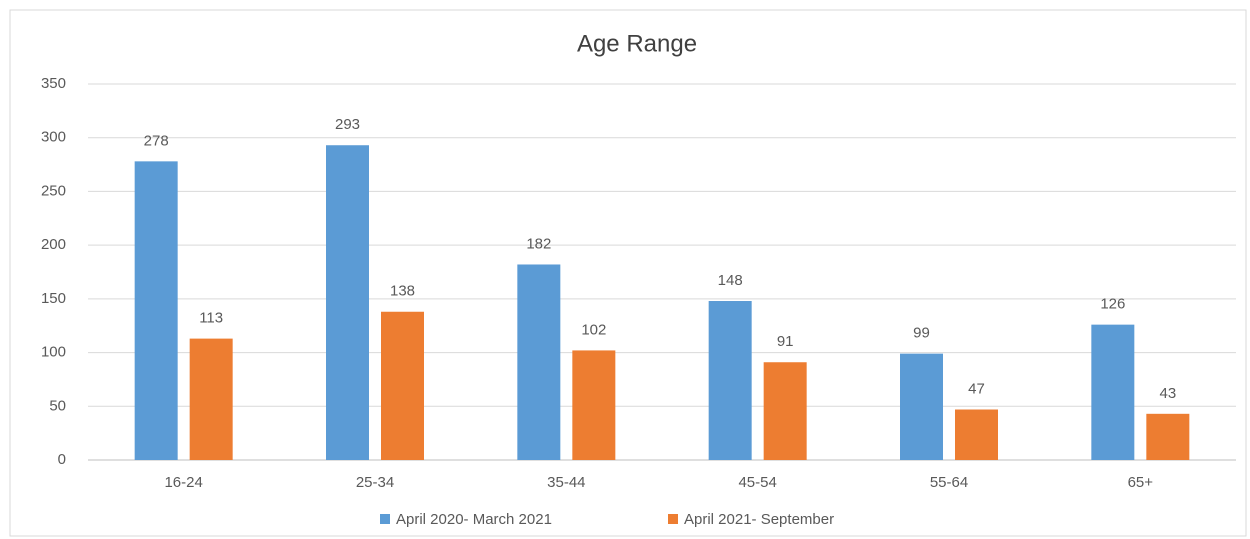 This screenshot has width=1250, height=539. I want to click on data-label: 278, so click(156, 140).